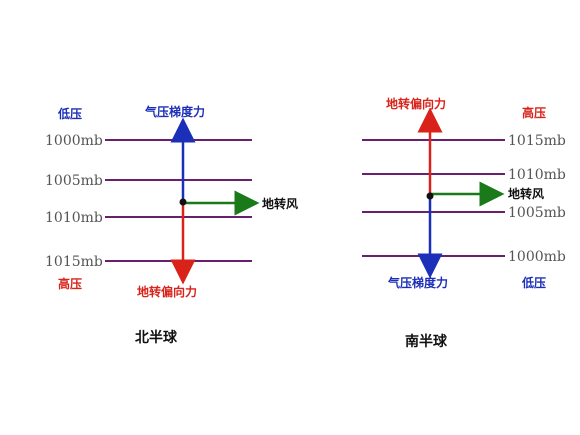 Image resolution: width=580 pixels, height=435 pixels. Describe the element at coordinates (156, 337) in the screenshot. I see `northern-hemisphere-title: 北半球` at that location.